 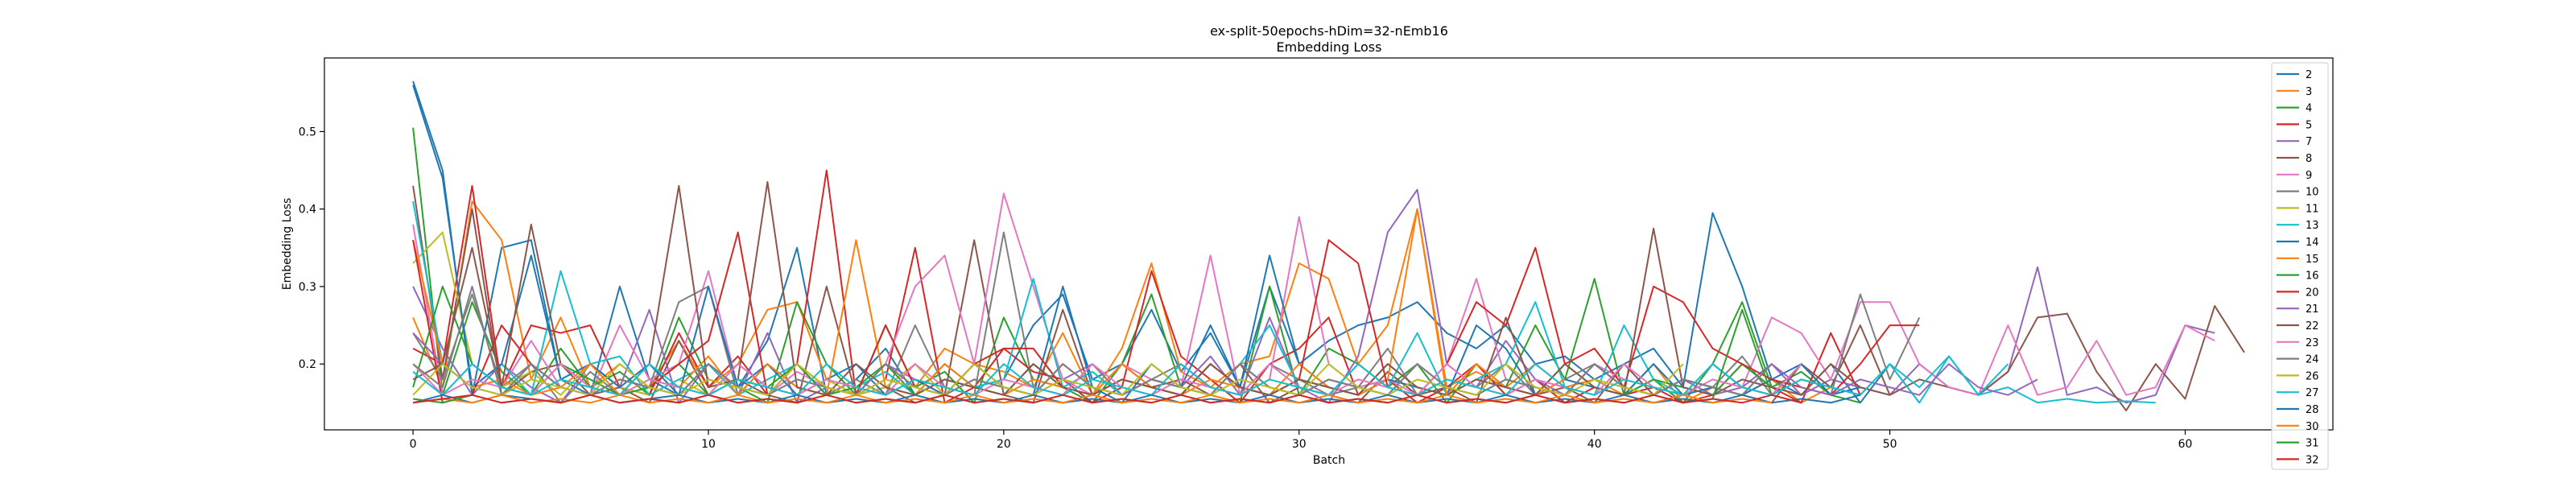 I want to click on x-tick-label: 40, so click(x=1594, y=444).